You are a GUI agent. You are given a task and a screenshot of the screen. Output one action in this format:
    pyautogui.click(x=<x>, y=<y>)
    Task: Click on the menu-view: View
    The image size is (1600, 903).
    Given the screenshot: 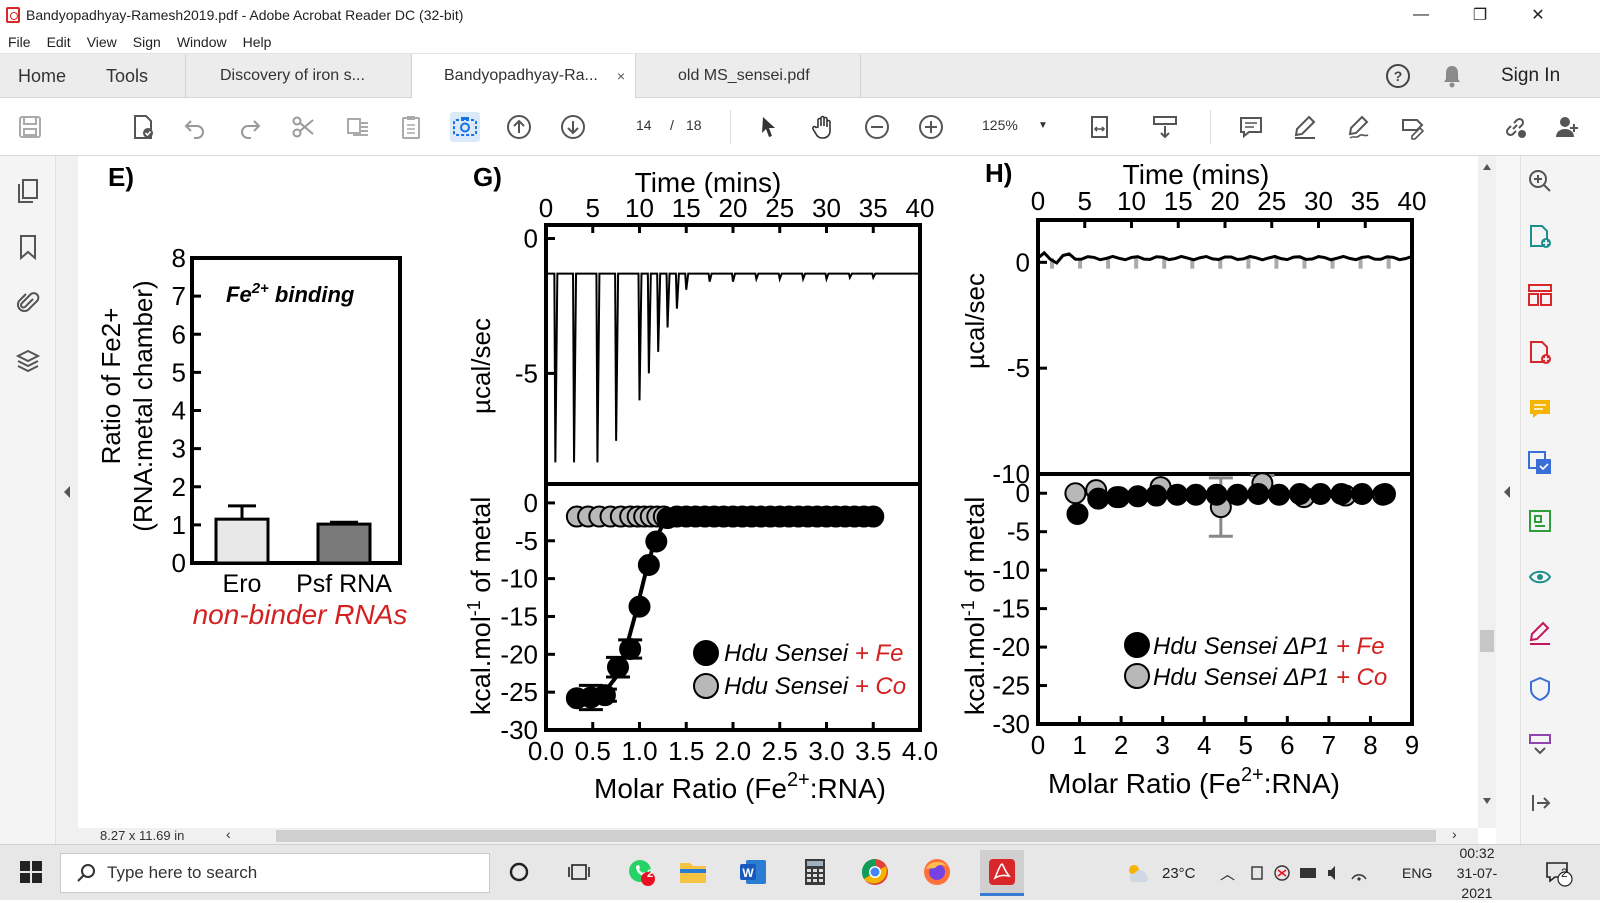 What is the action you would take?
    pyautogui.click(x=101, y=41)
    